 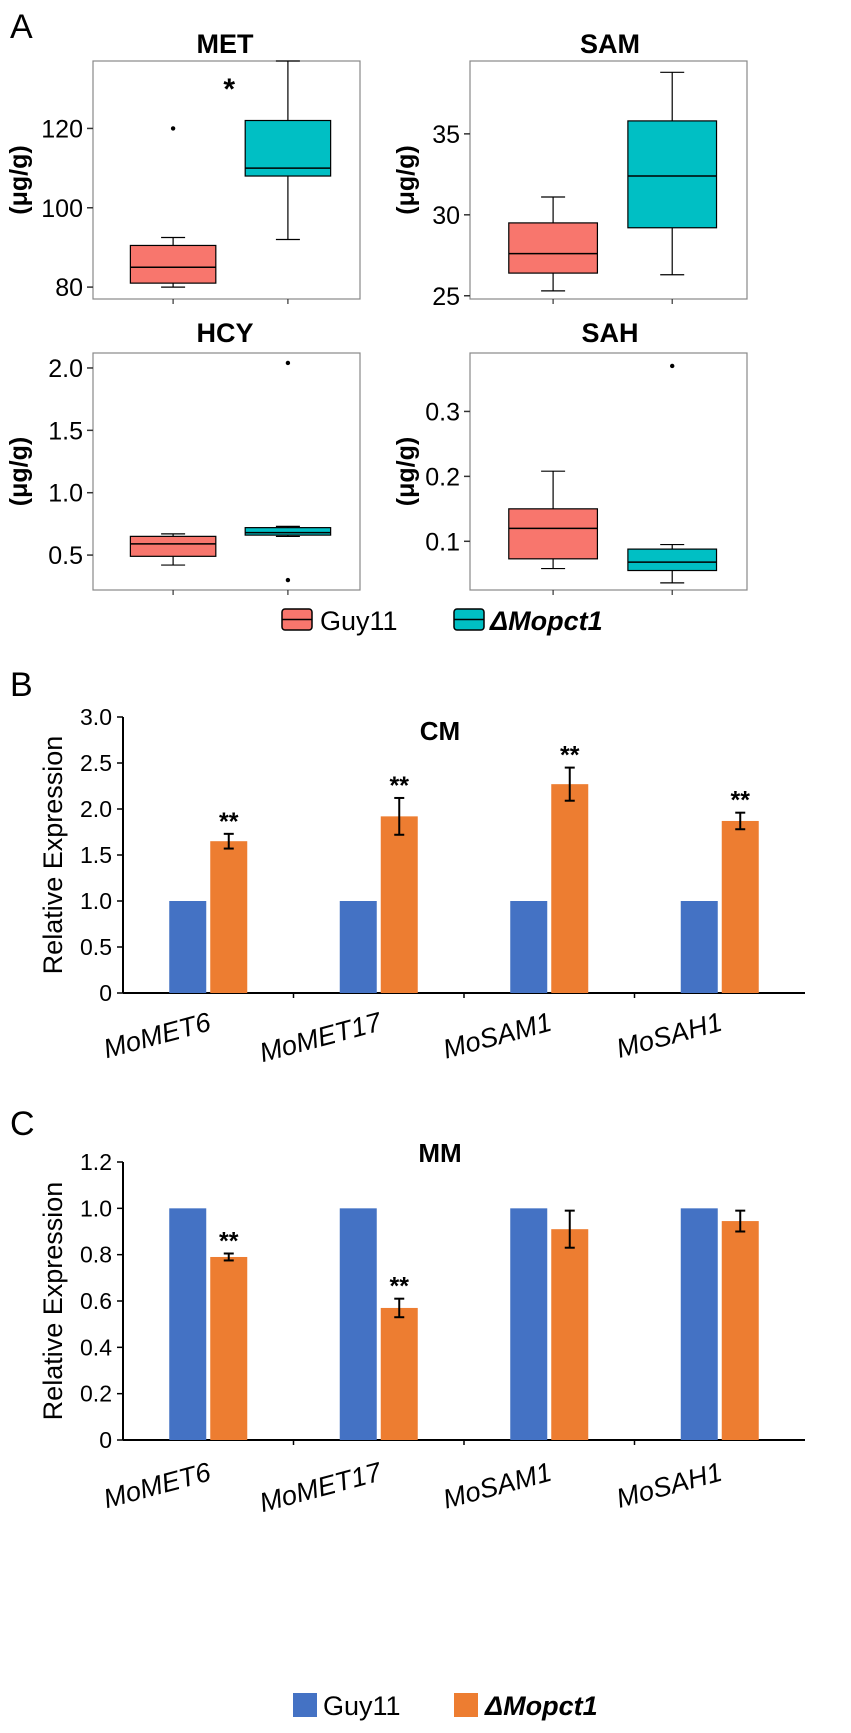 I want to click on y-tick-label: 120, so click(x=62, y=129).